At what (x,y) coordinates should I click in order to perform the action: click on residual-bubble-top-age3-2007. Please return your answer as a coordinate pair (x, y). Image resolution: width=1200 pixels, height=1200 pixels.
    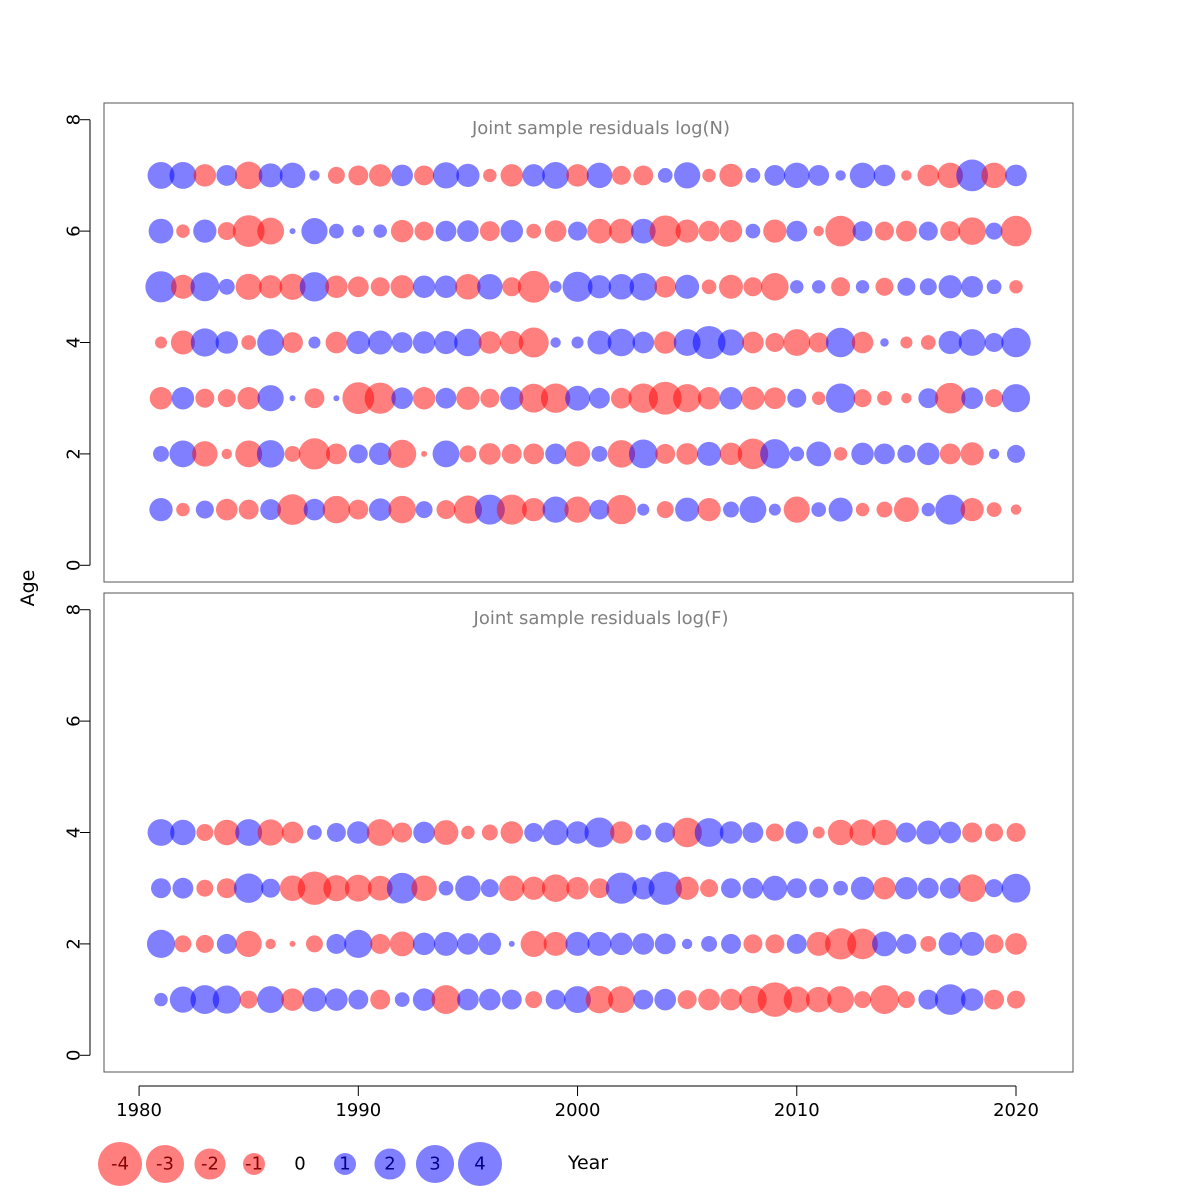
    Looking at the image, I should click on (731, 398).